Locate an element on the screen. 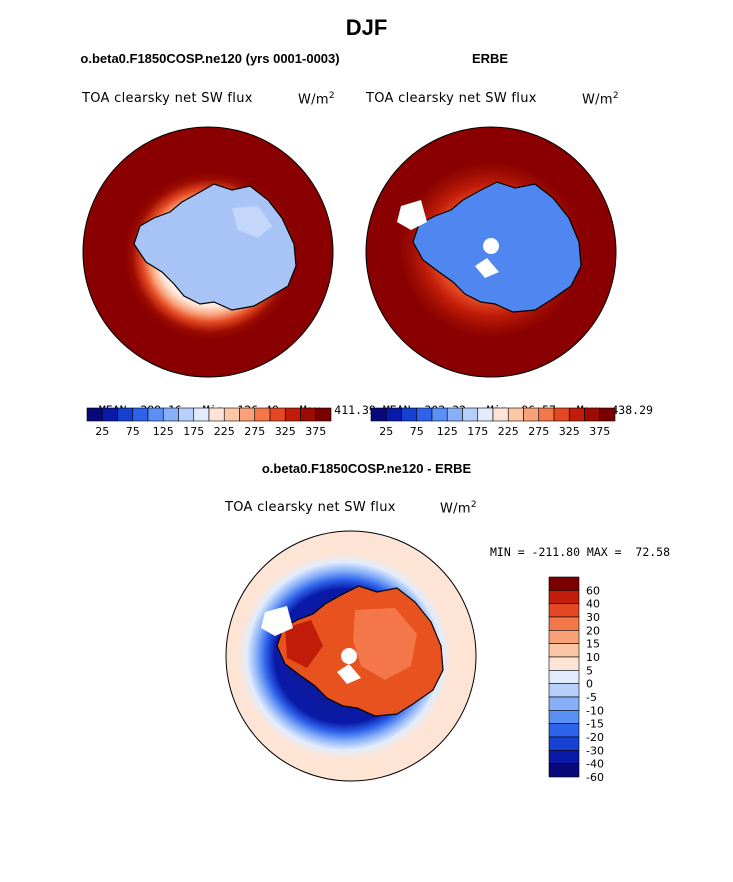 The image size is (733, 882). diff-warm-core is located at coordinates (385, 644).